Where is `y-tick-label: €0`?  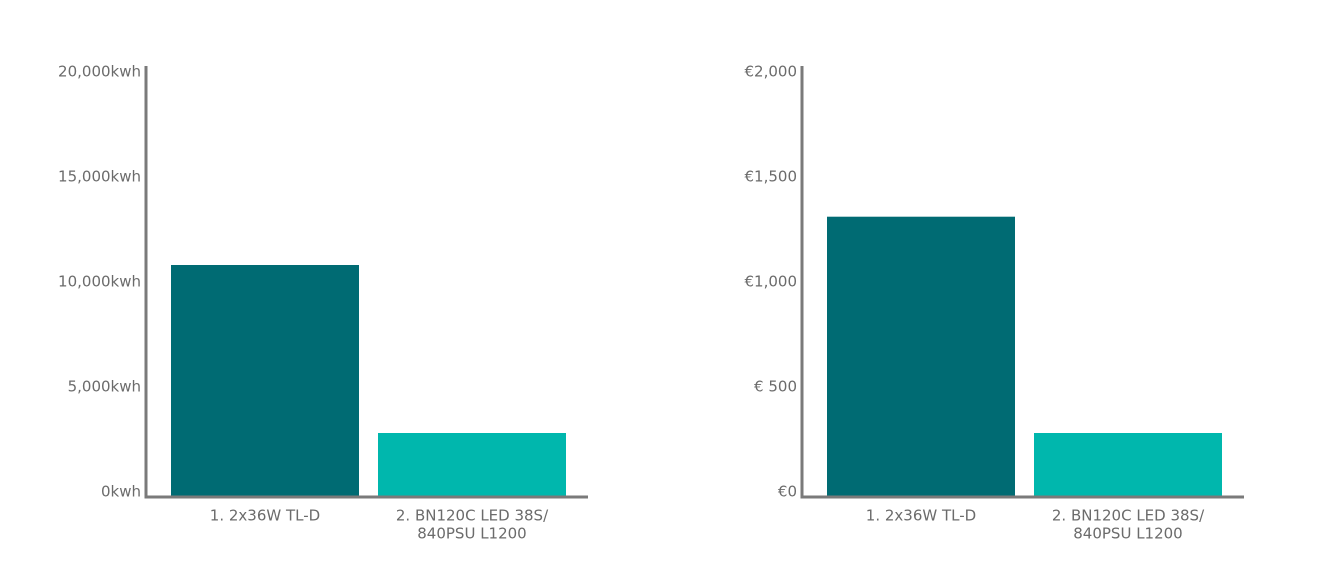 y-tick-label: €0 is located at coordinates (787, 492).